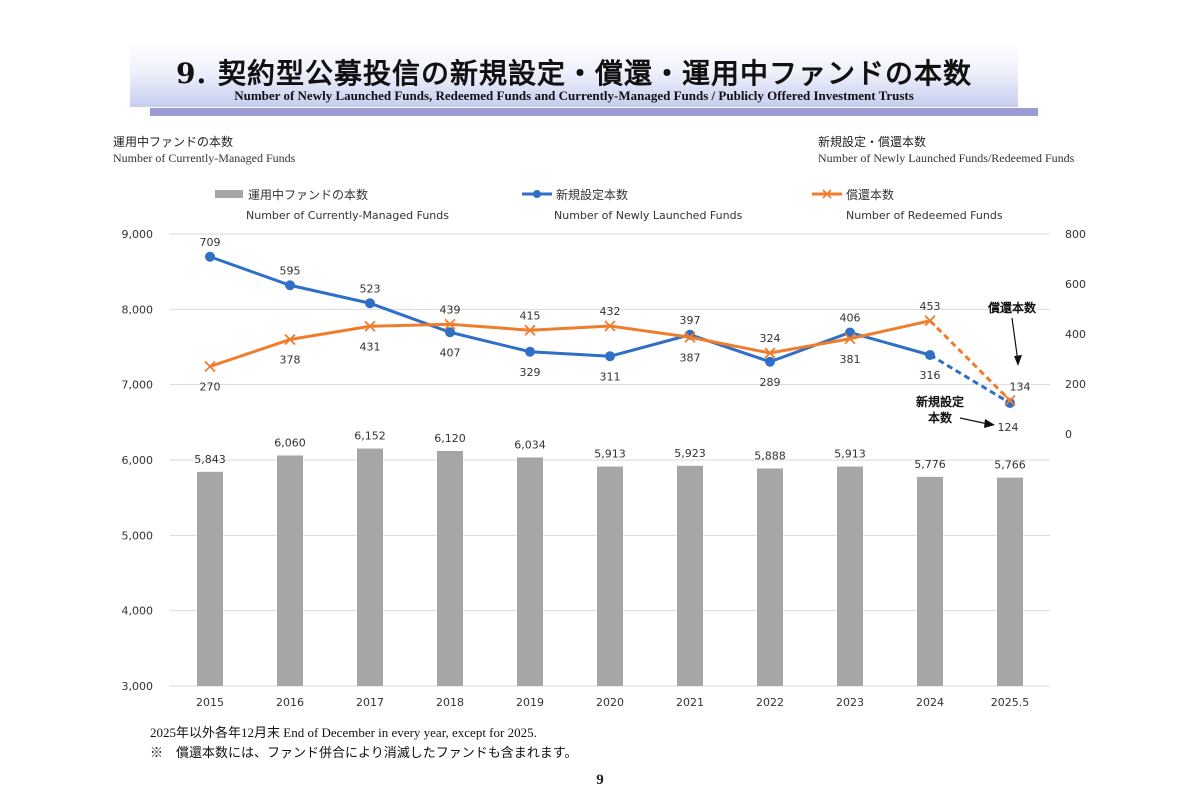 The height and width of the screenshot is (800, 1200). I want to click on bar-2020, so click(610, 576).